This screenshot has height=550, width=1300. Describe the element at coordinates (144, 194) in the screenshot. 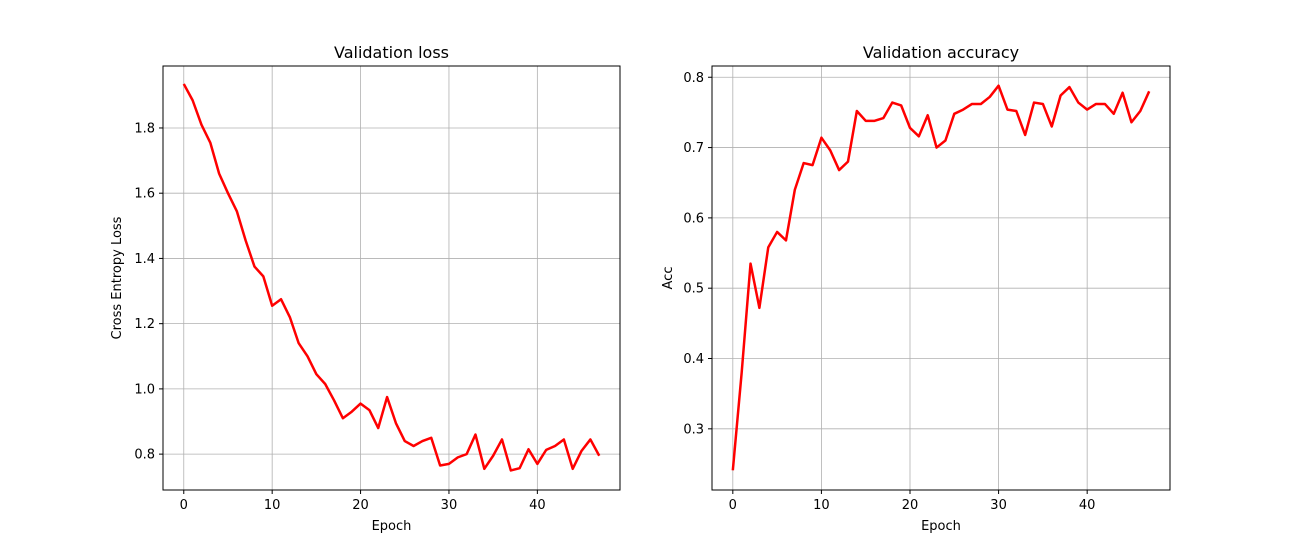

I see `y-tick-label: 1.6` at that location.